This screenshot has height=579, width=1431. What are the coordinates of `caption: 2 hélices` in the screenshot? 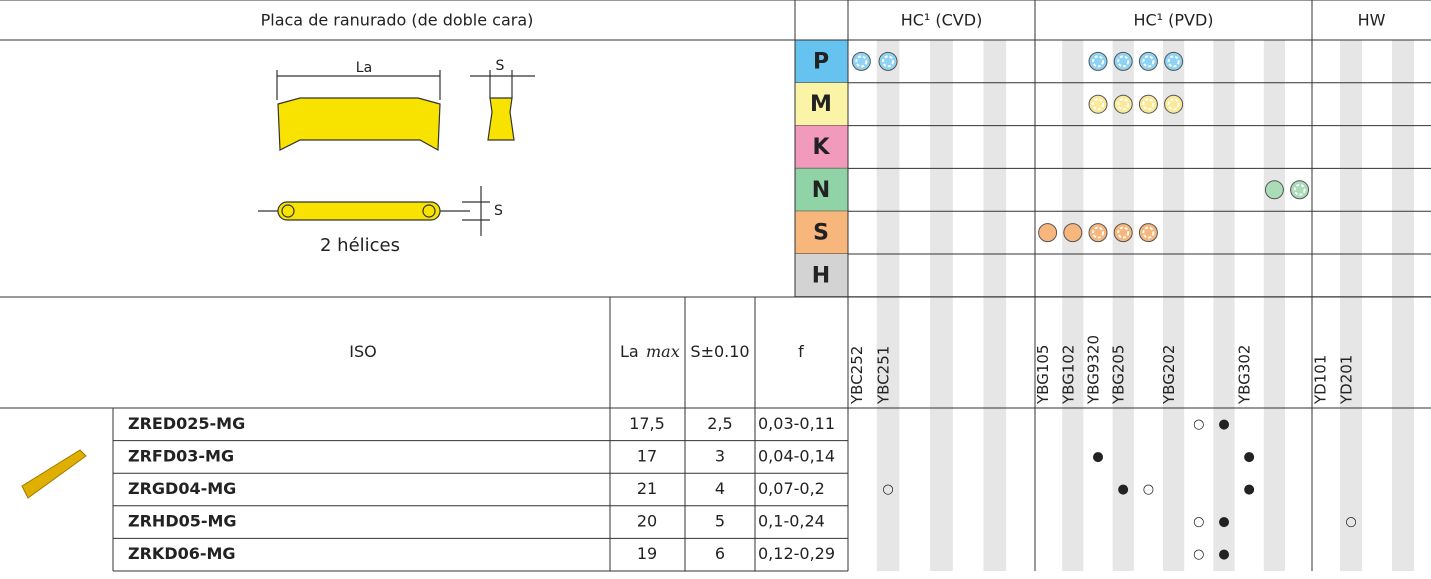 It's located at (360, 245).